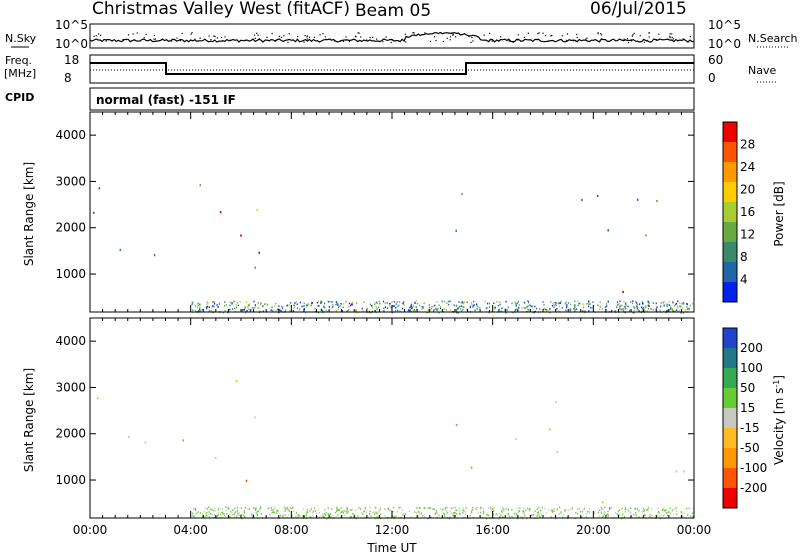 The image size is (800, 554). I want to click on power-colorbar-label: Power [dB], so click(779, 213).